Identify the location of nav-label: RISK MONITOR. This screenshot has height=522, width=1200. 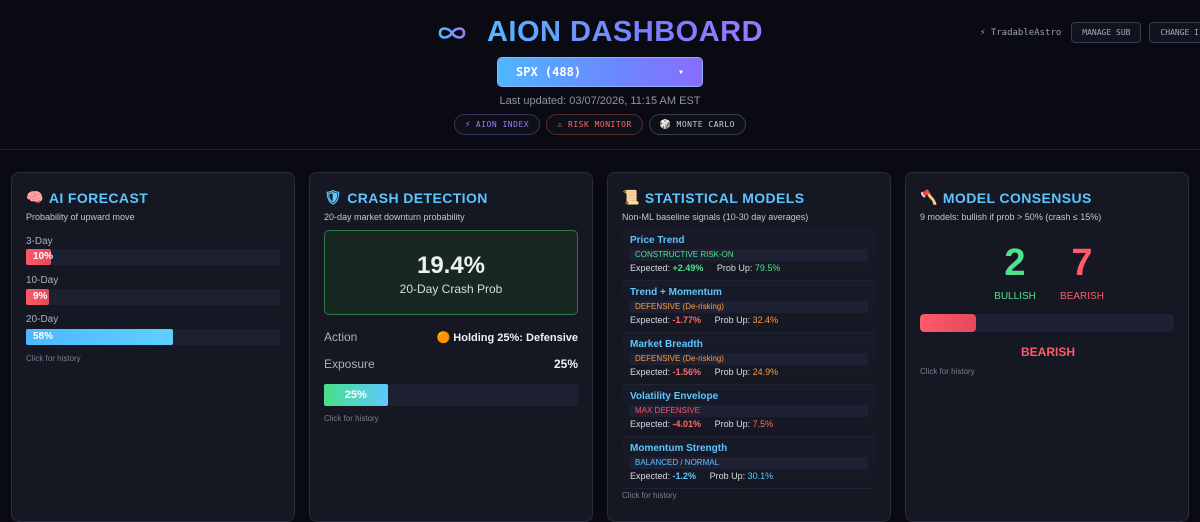
(600, 124).